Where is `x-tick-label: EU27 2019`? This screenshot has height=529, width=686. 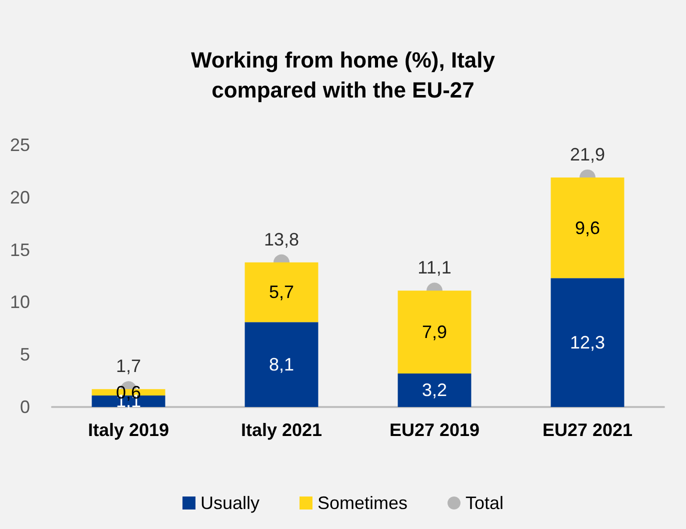
x-tick-label: EU27 2019 is located at coordinates (434, 430).